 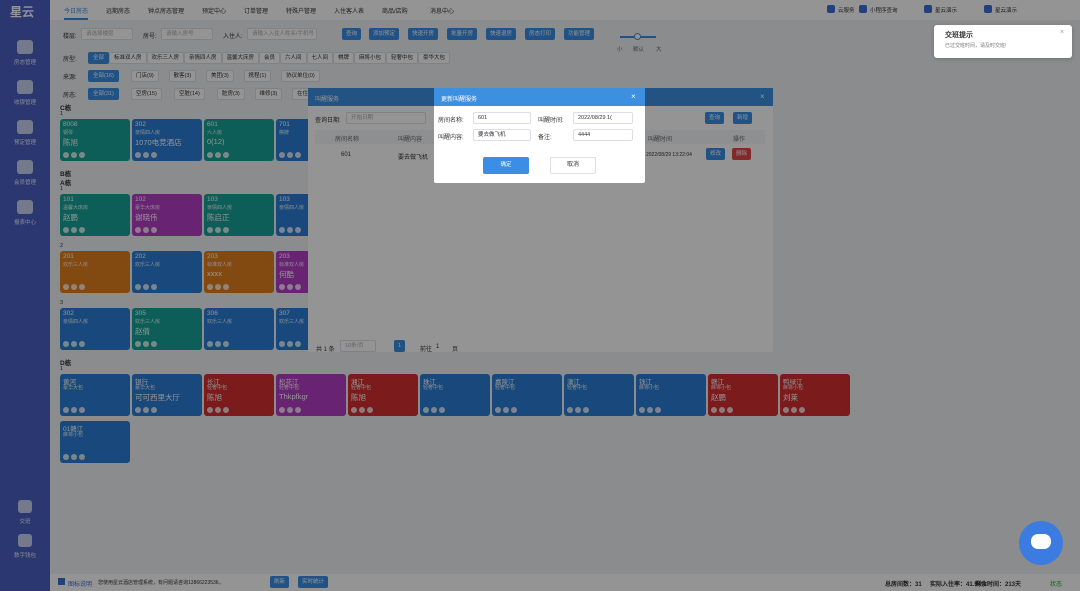 What do you see at coordinates (239, 215) in the screenshot?
I see `room-card: 103 亲情四人房 陈启正` at bounding box center [239, 215].